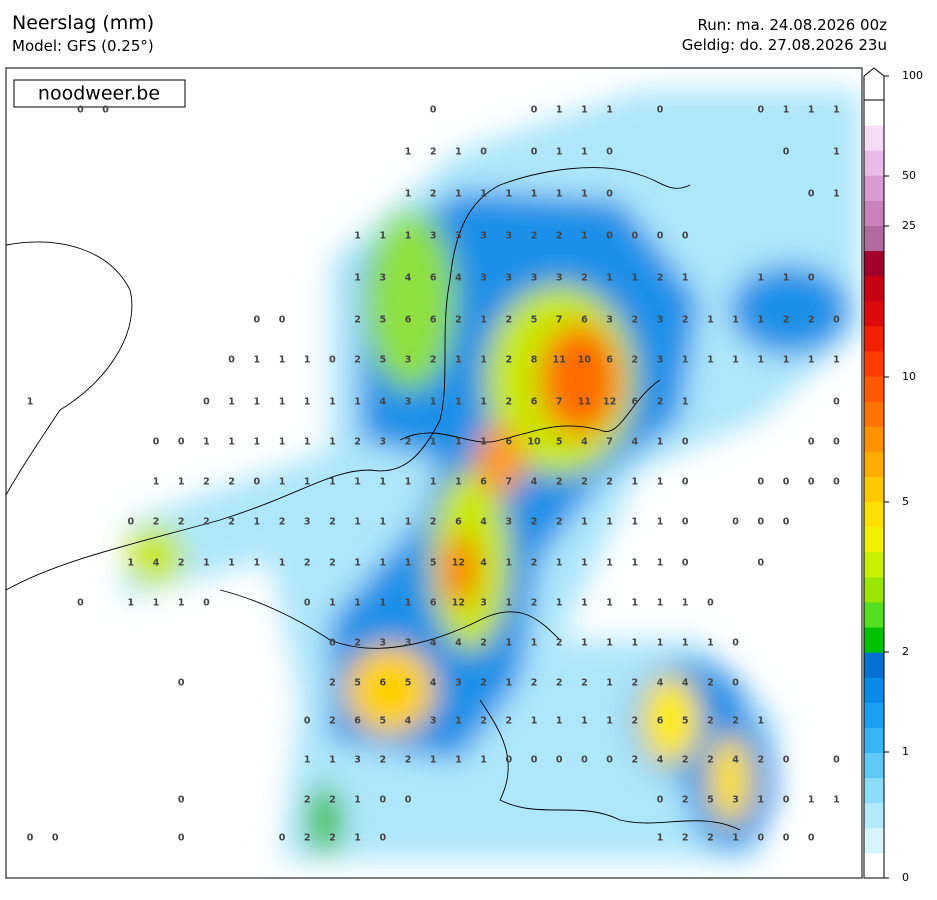 This screenshot has height=900, width=937. I want to click on grid-value: 12, so click(458, 563).